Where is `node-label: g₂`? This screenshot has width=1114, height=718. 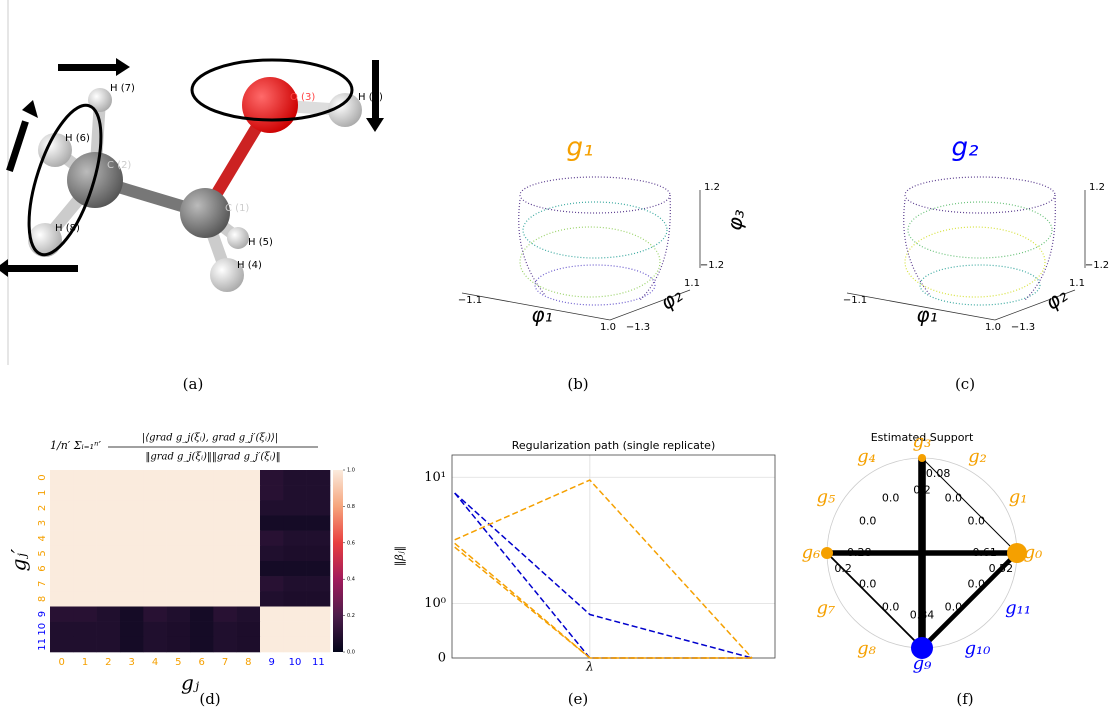 node-label: g₂ is located at coordinates (977, 456).